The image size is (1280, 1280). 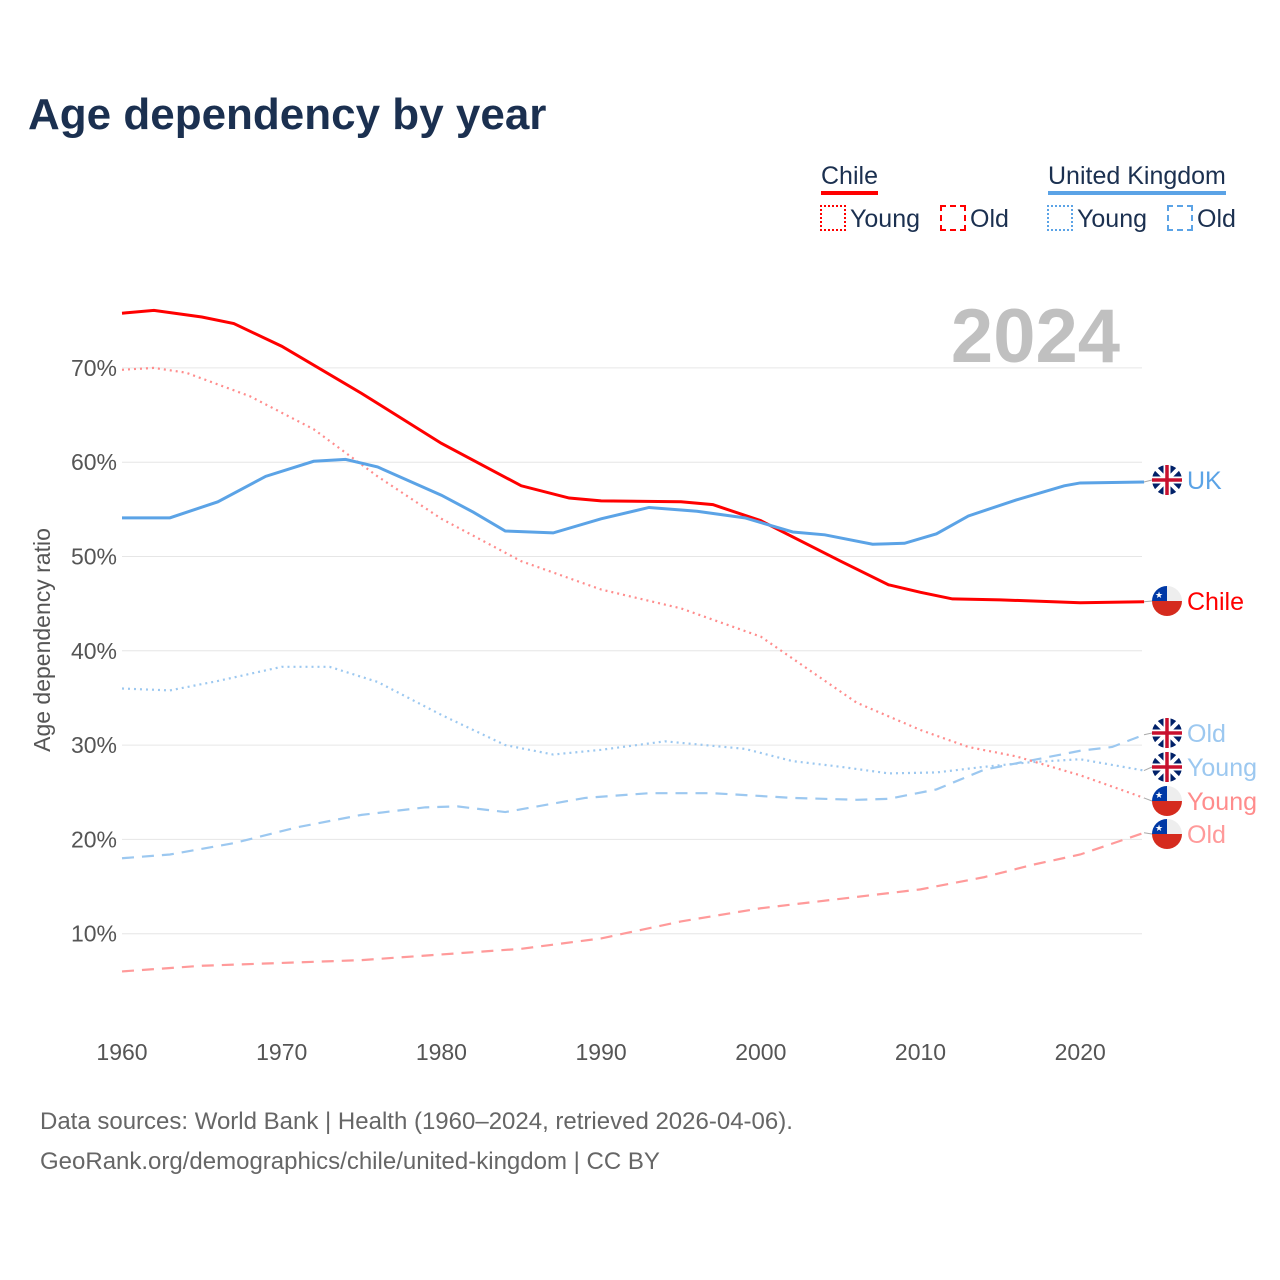 What do you see at coordinates (94, 839) in the screenshot?
I see `y-tick-label: 20%` at bounding box center [94, 839].